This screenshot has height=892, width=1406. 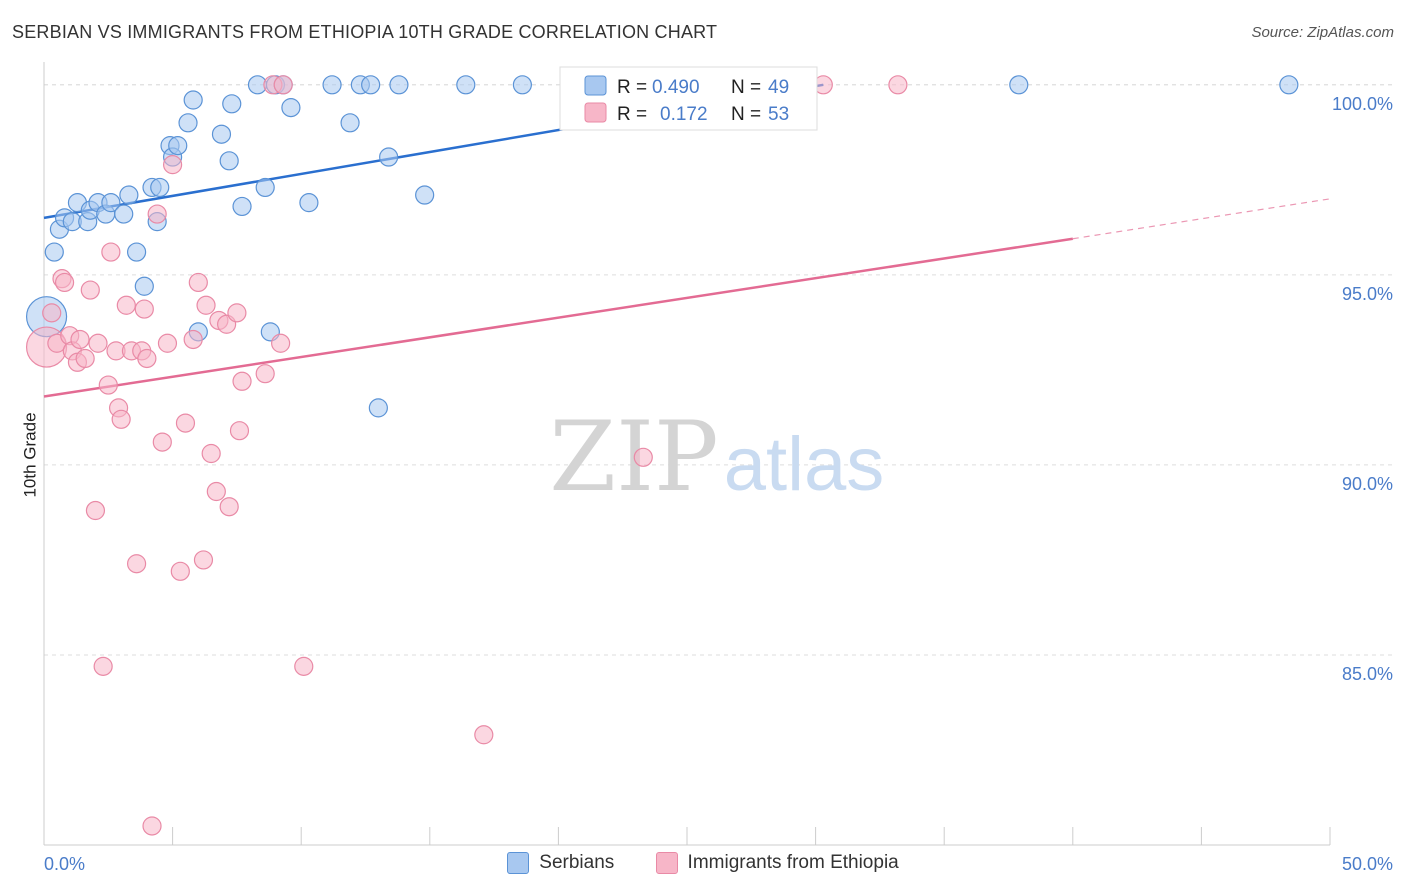 I want to click on stats-r-value-1: 0.490, so click(x=676, y=87).